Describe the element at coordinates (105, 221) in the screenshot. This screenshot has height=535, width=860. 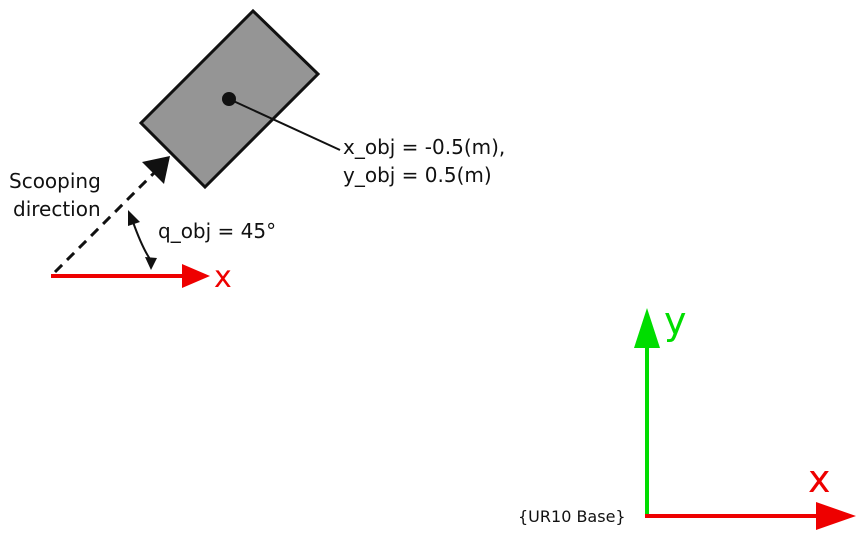
I see `scooping-direction-line` at that location.